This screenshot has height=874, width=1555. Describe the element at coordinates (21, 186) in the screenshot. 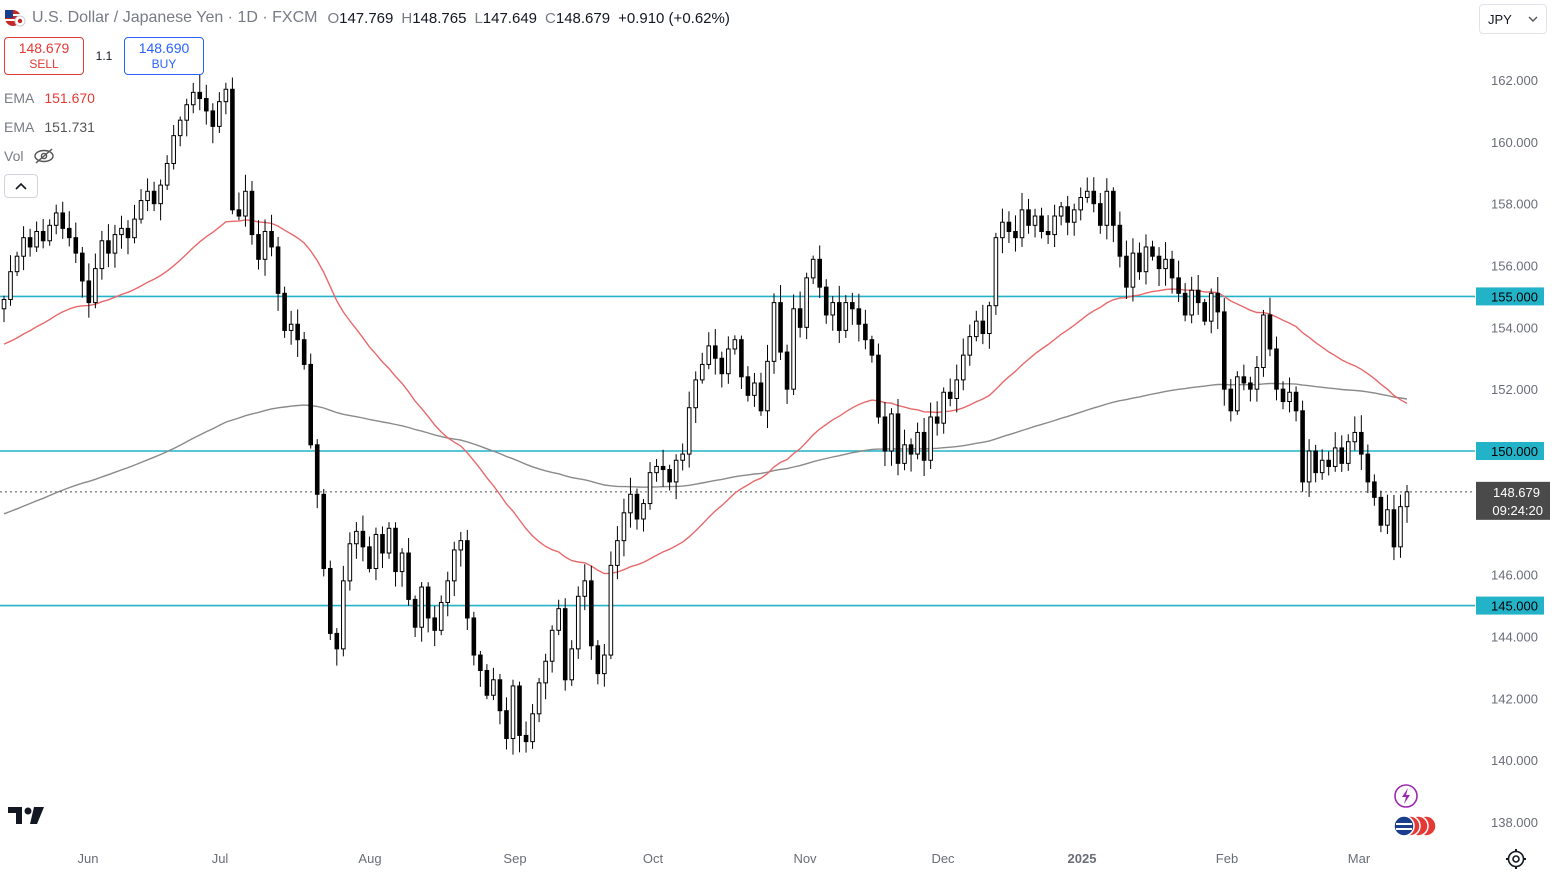

I see `collapse-legend-button` at that location.